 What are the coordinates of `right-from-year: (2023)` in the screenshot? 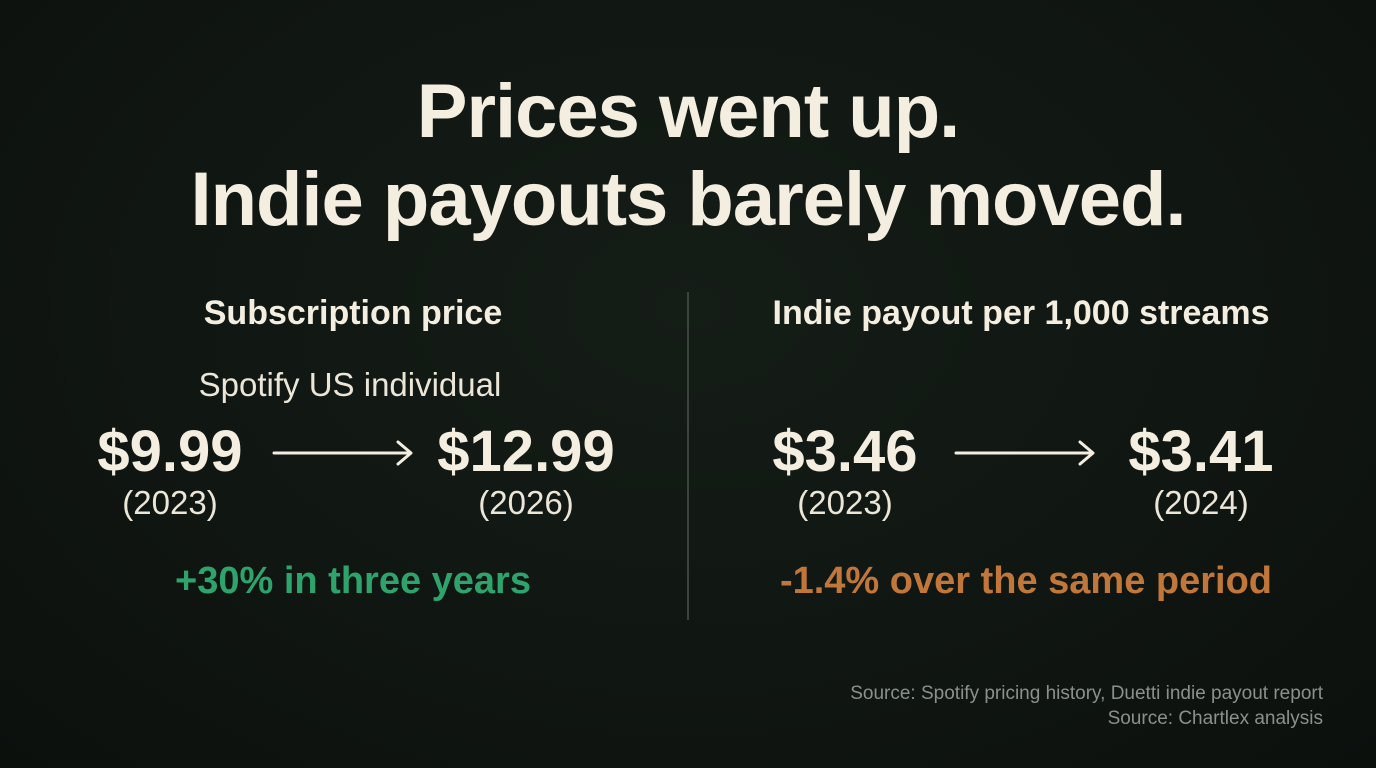 It's located at (845, 502).